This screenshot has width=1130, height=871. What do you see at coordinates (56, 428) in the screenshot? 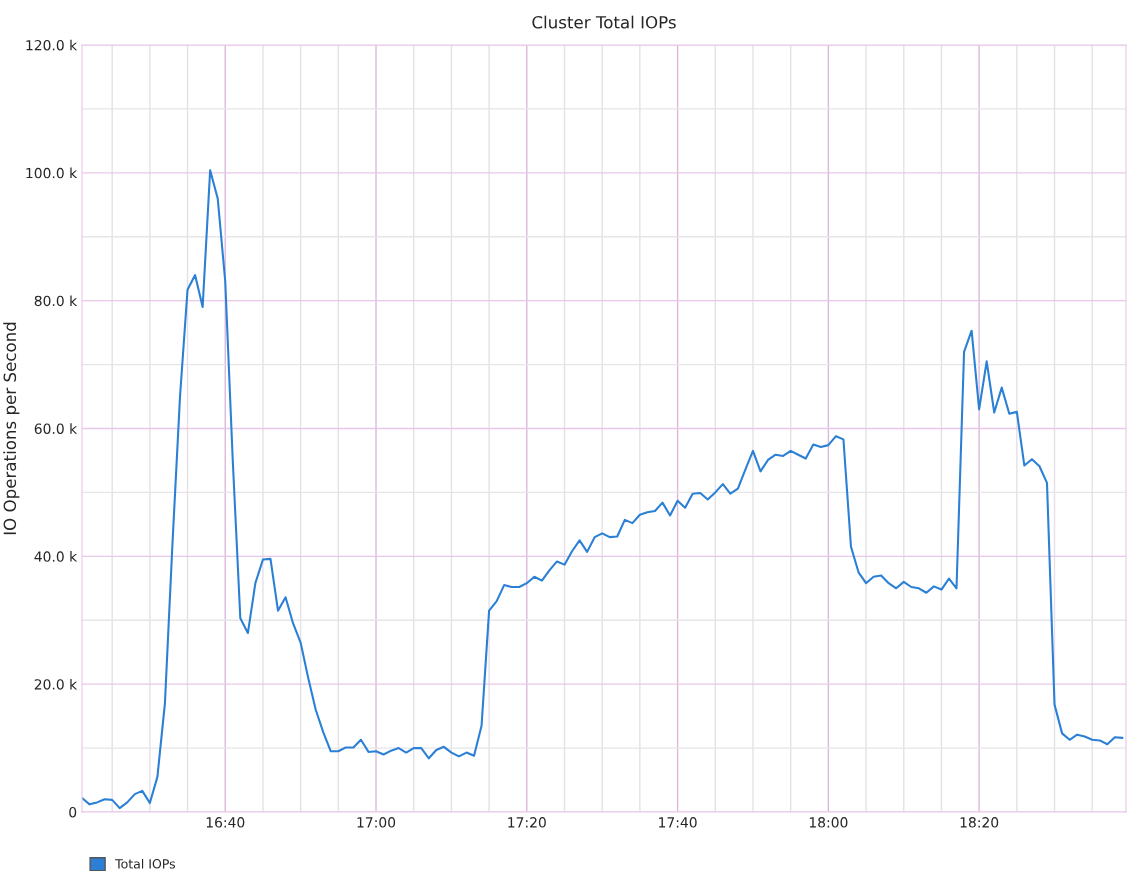
I see `y-tick-label: 60.0 k` at bounding box center [56, 428].